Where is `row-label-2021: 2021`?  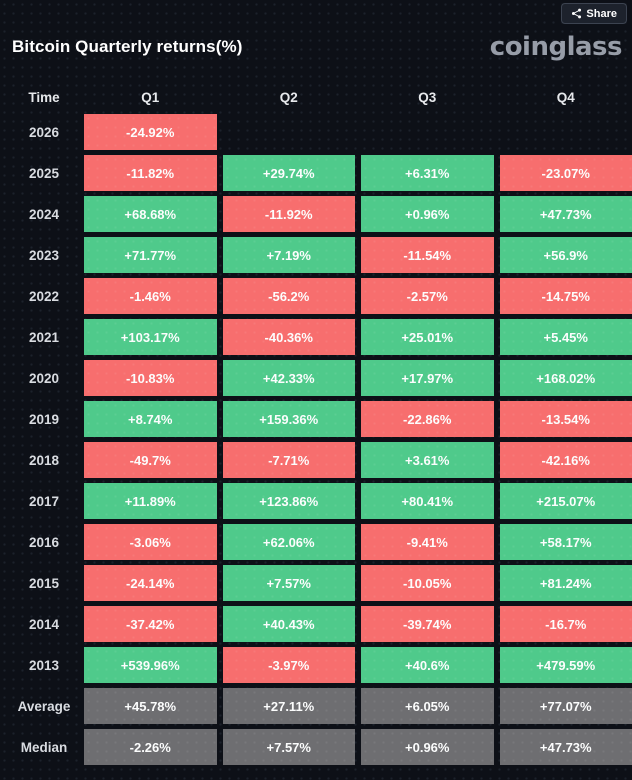 row-label-2021: 2021 is located at coordinates (44, 337).